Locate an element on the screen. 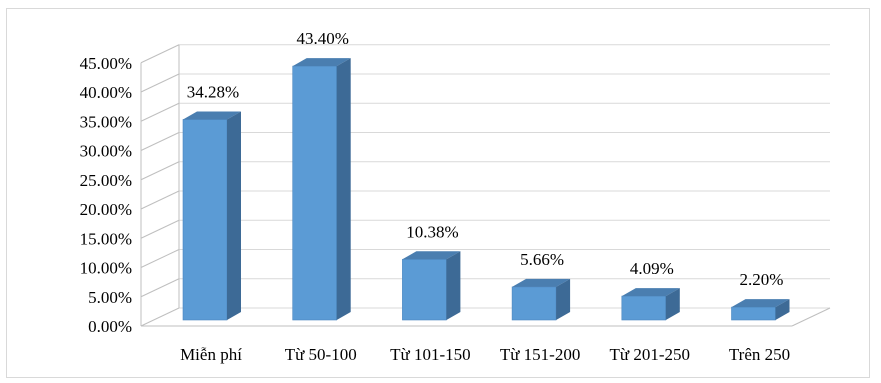 This screenshot has width=881, height=383. y-tick-label: 35.00% is located at coordinates (106, 121).